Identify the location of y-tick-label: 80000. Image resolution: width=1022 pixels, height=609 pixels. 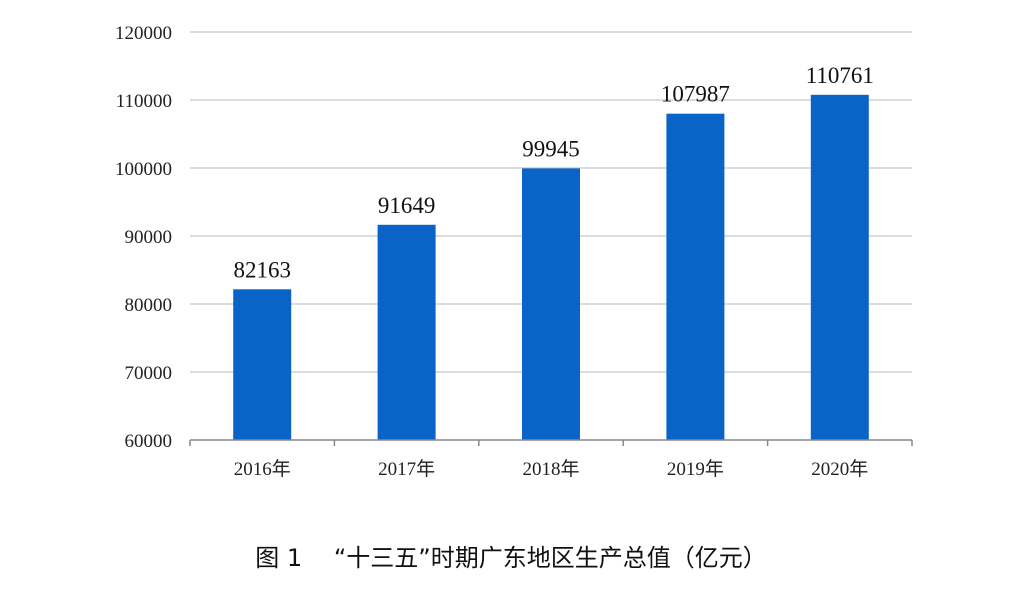
(149, 305).